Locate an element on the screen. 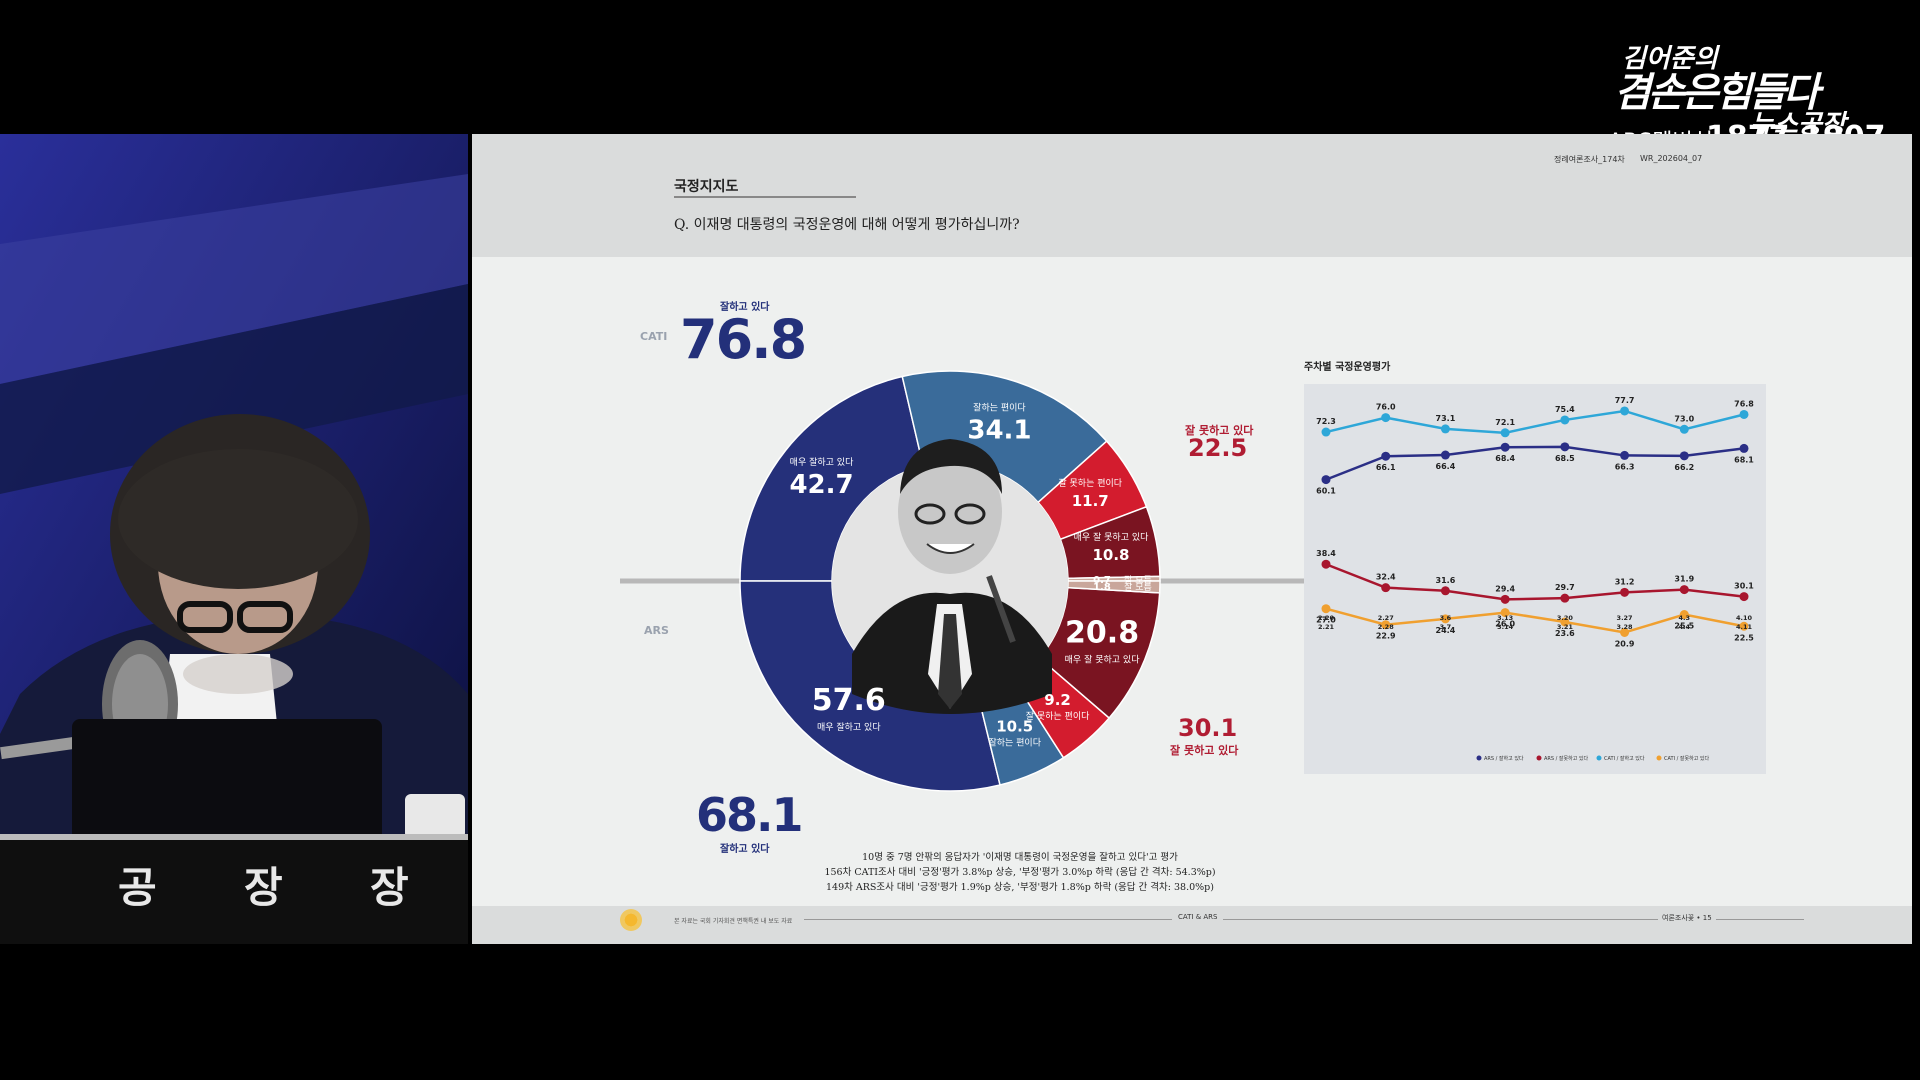 The height and width of the screenshot is (1080, 1920). cati-negative-caption: 잘 못하고 있다 is located at coordinates (1219, 430).